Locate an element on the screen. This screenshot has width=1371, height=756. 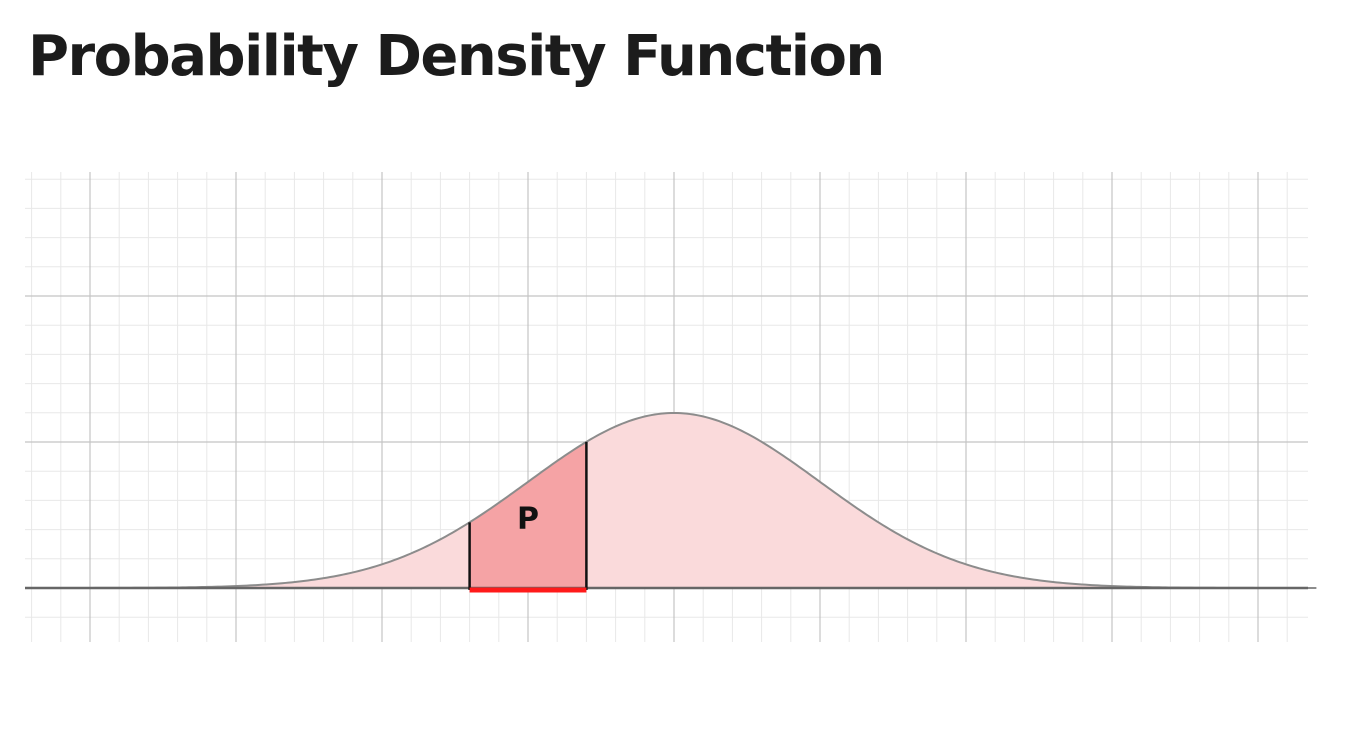
probability-region is located at coordinates (528, 514).